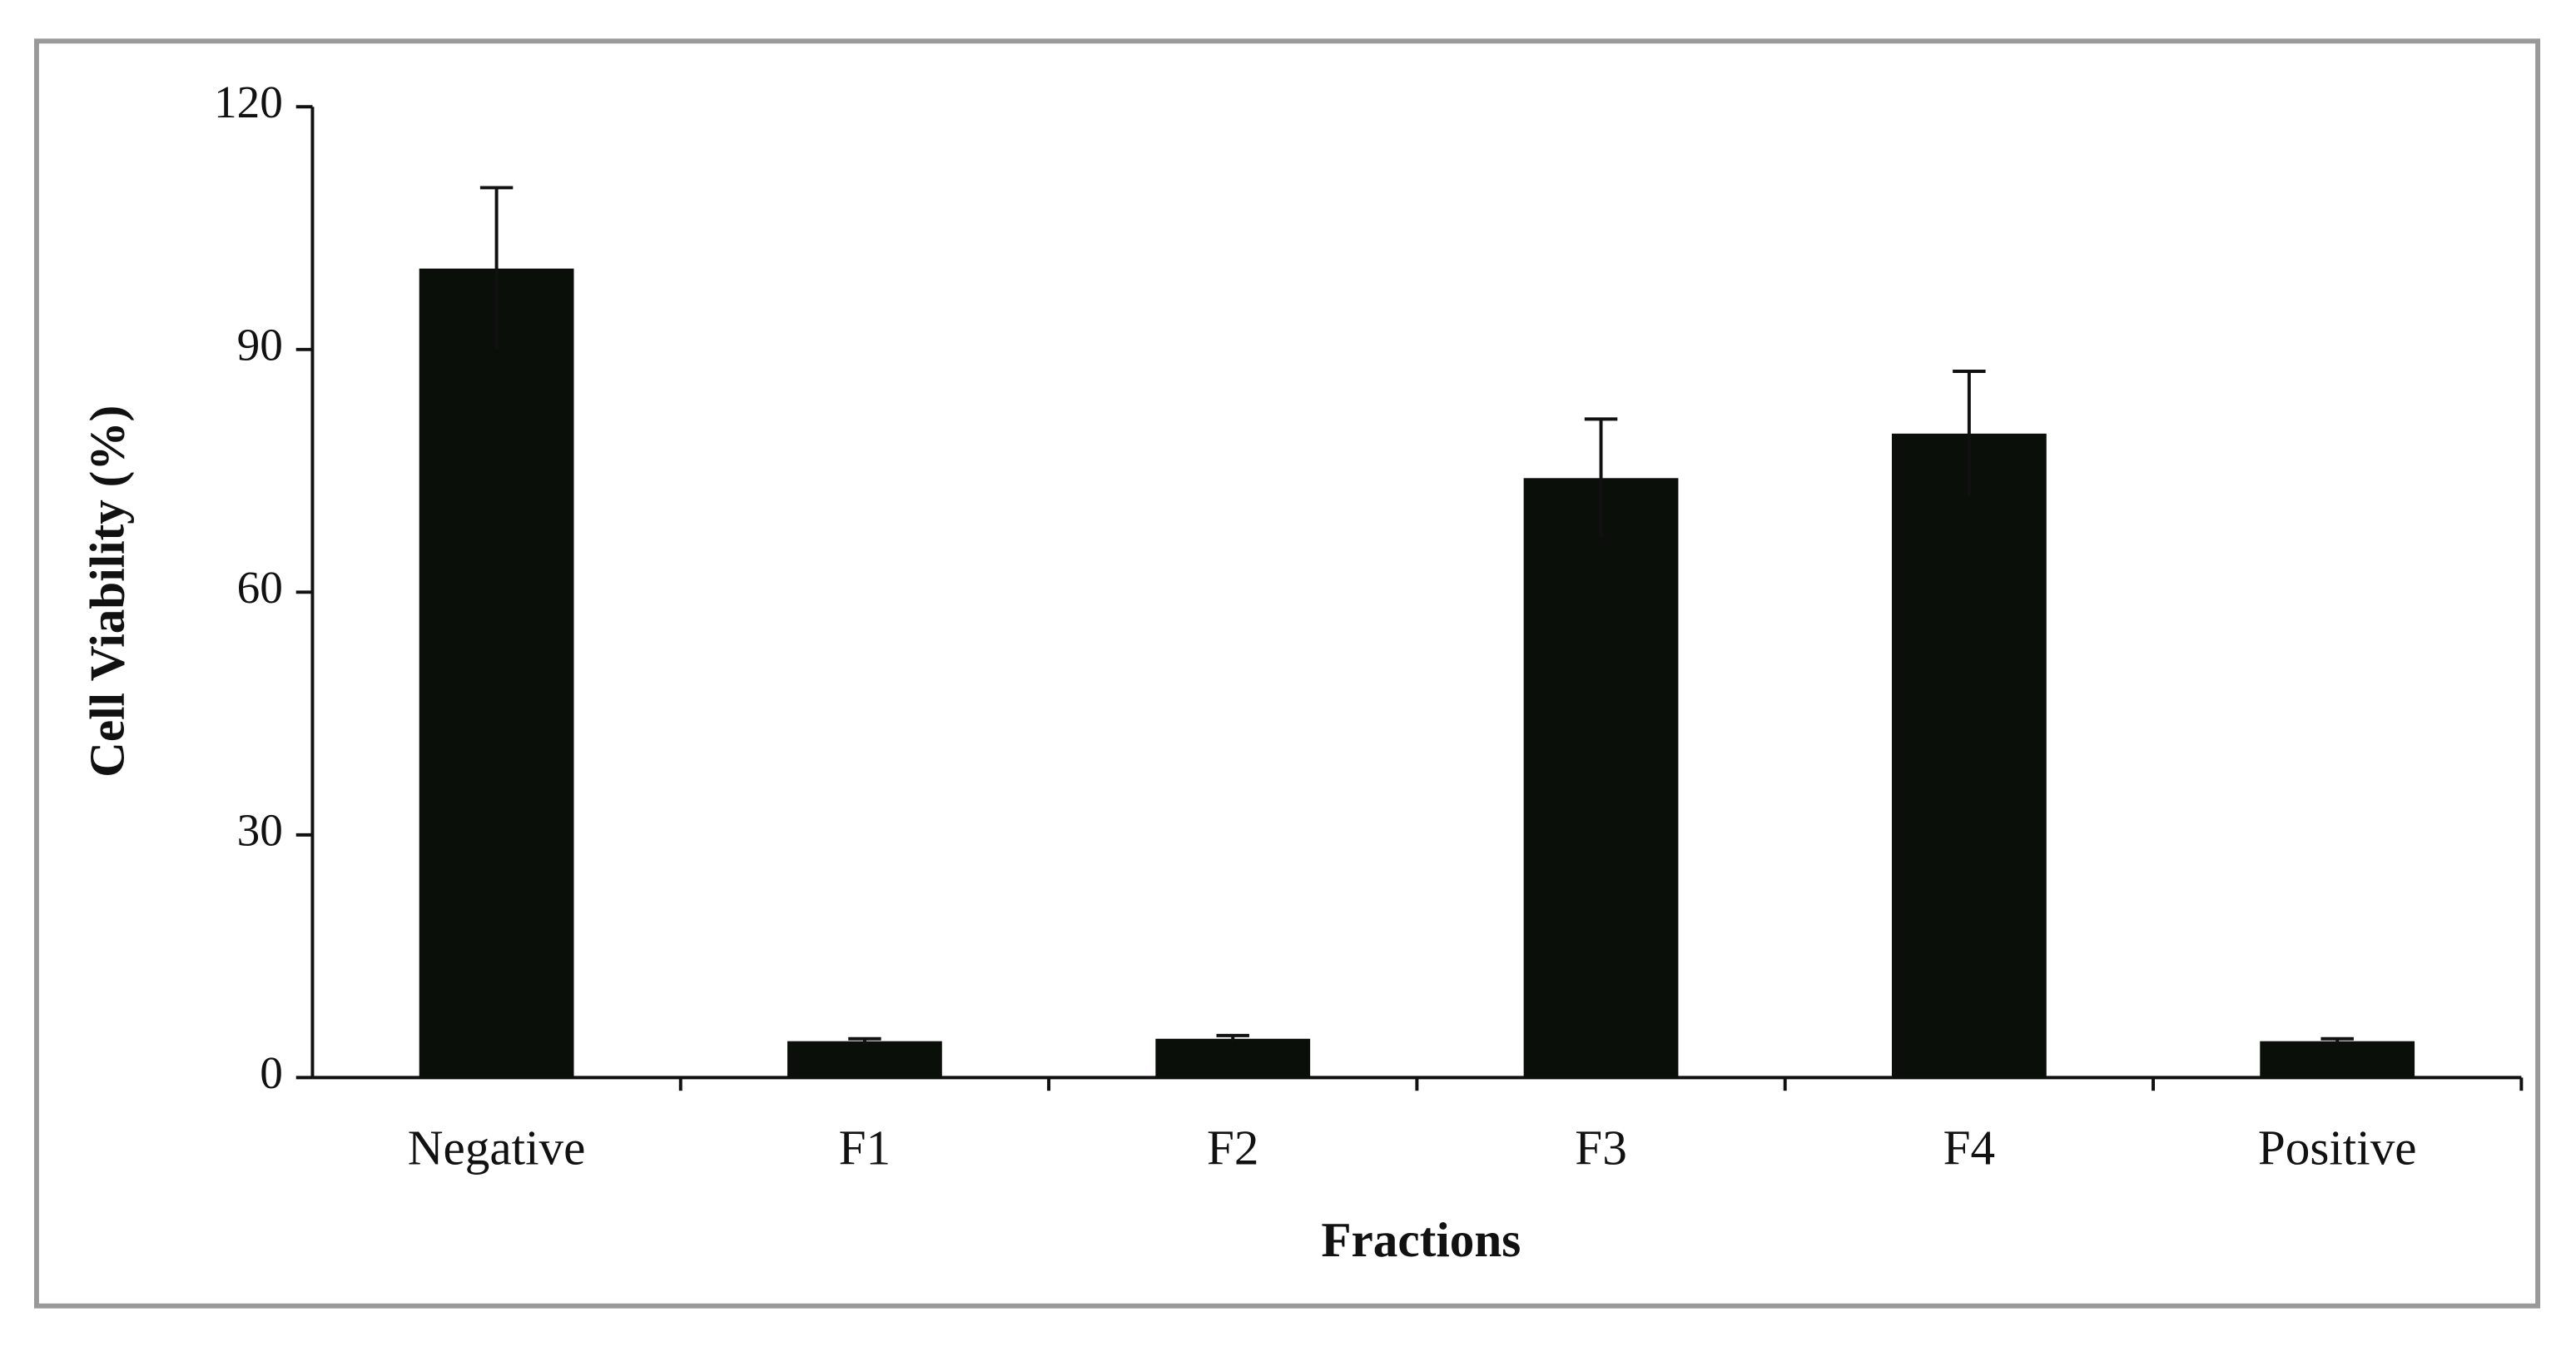  Describe the element at coordinates (1969, 1148) in the screenshot. I see `x-tick-label: F4` at that location.